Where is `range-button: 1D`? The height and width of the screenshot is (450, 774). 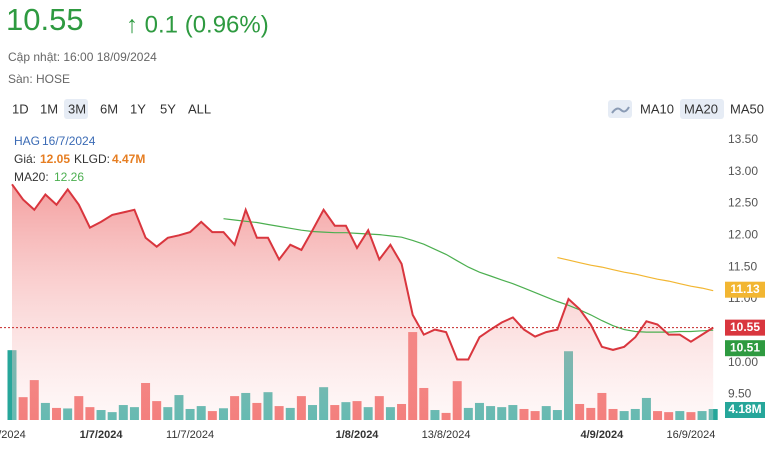 range-button: 1D is located at coordinates (20, 108).